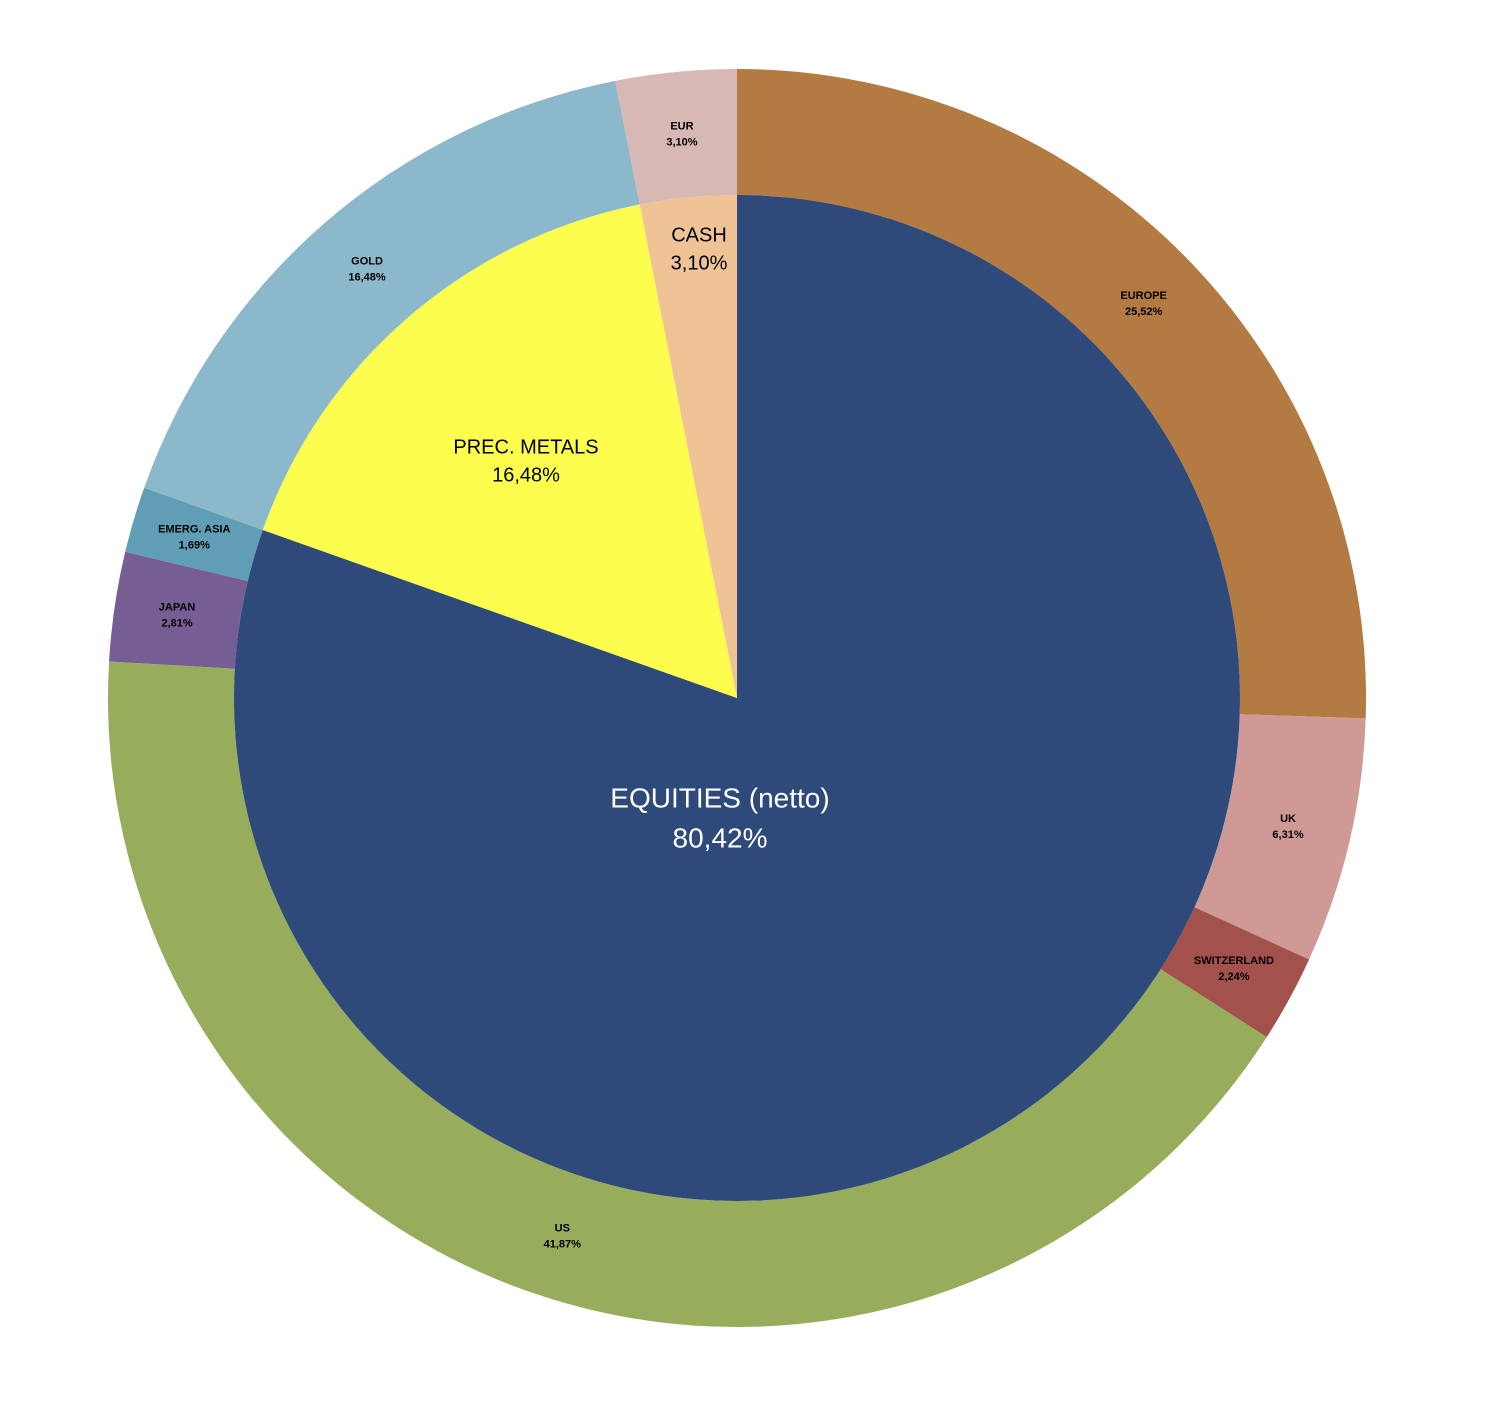 Image resolution: width=1494 pixels, height=1406 pixels. I want to click on ring-label: EMERG. ASIA, so click(194, 529).